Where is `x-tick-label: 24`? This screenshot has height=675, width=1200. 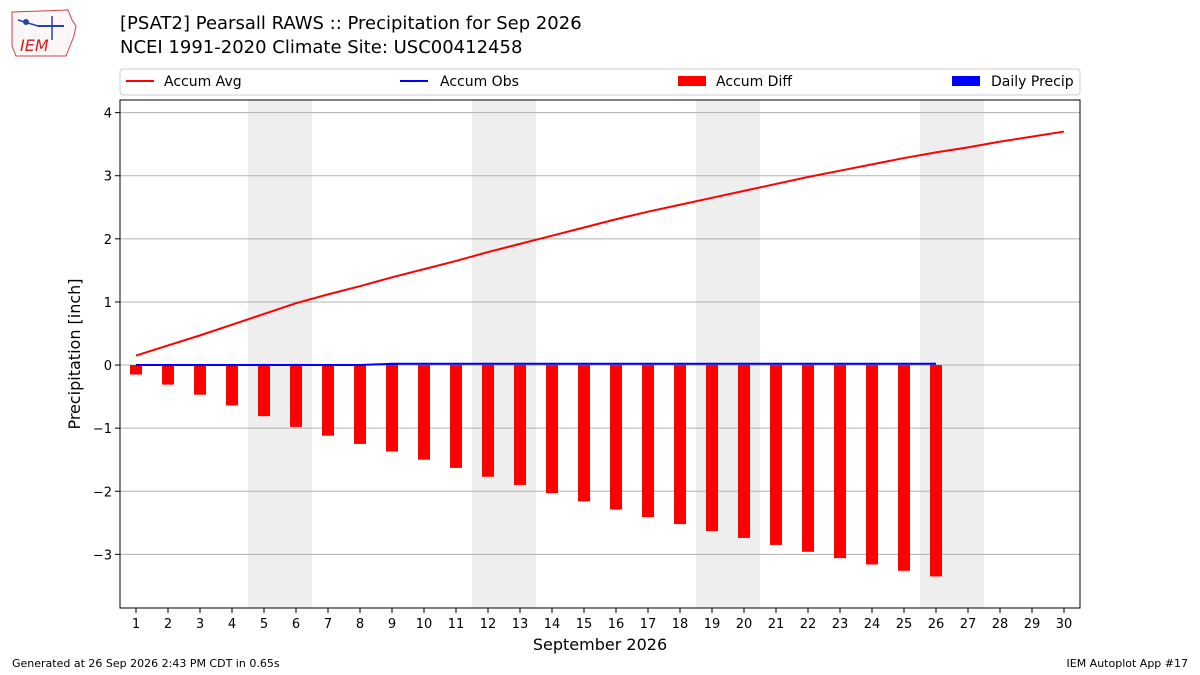 x-tick-label: 24 is located at coordinates (872, 624).